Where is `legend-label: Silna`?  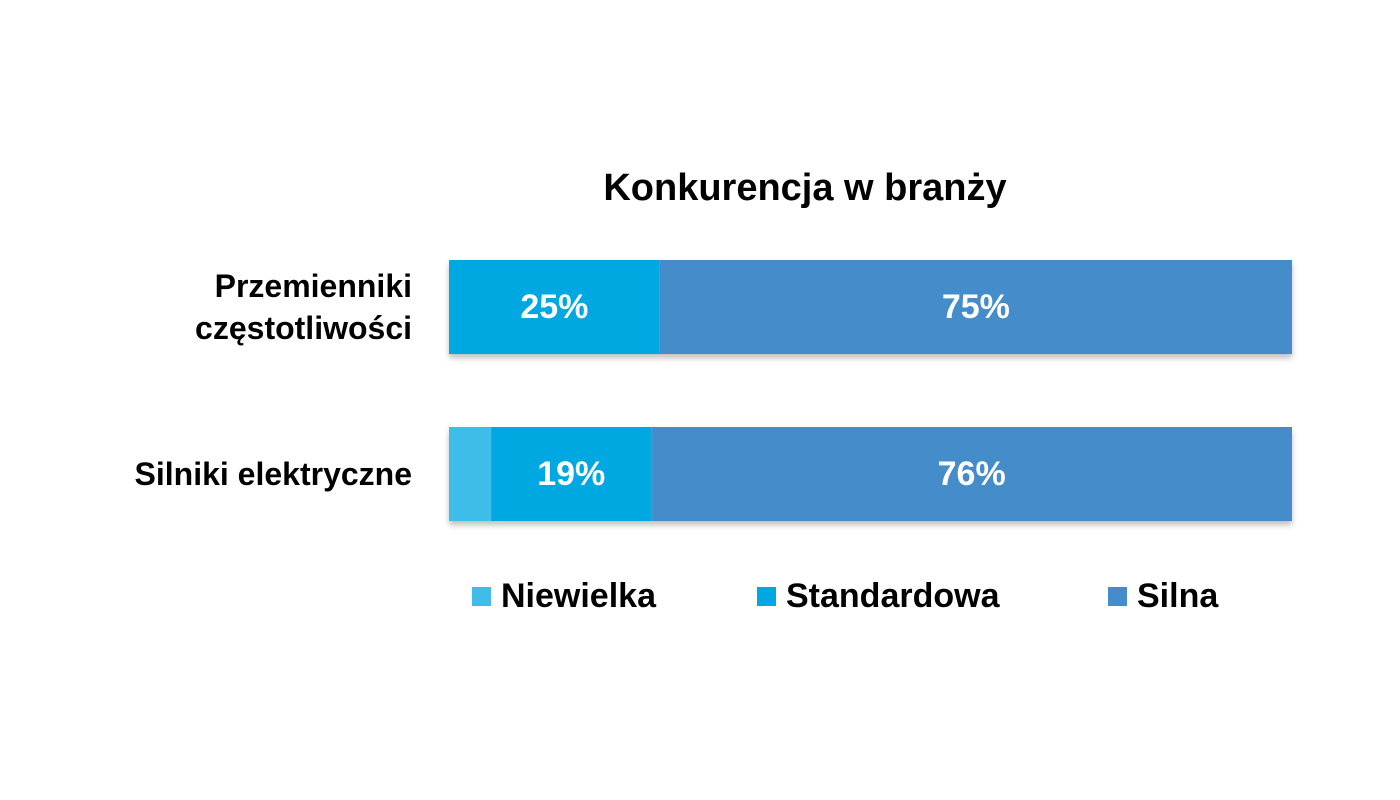 legend-label: Silna is located at coordinates (1178, 596).